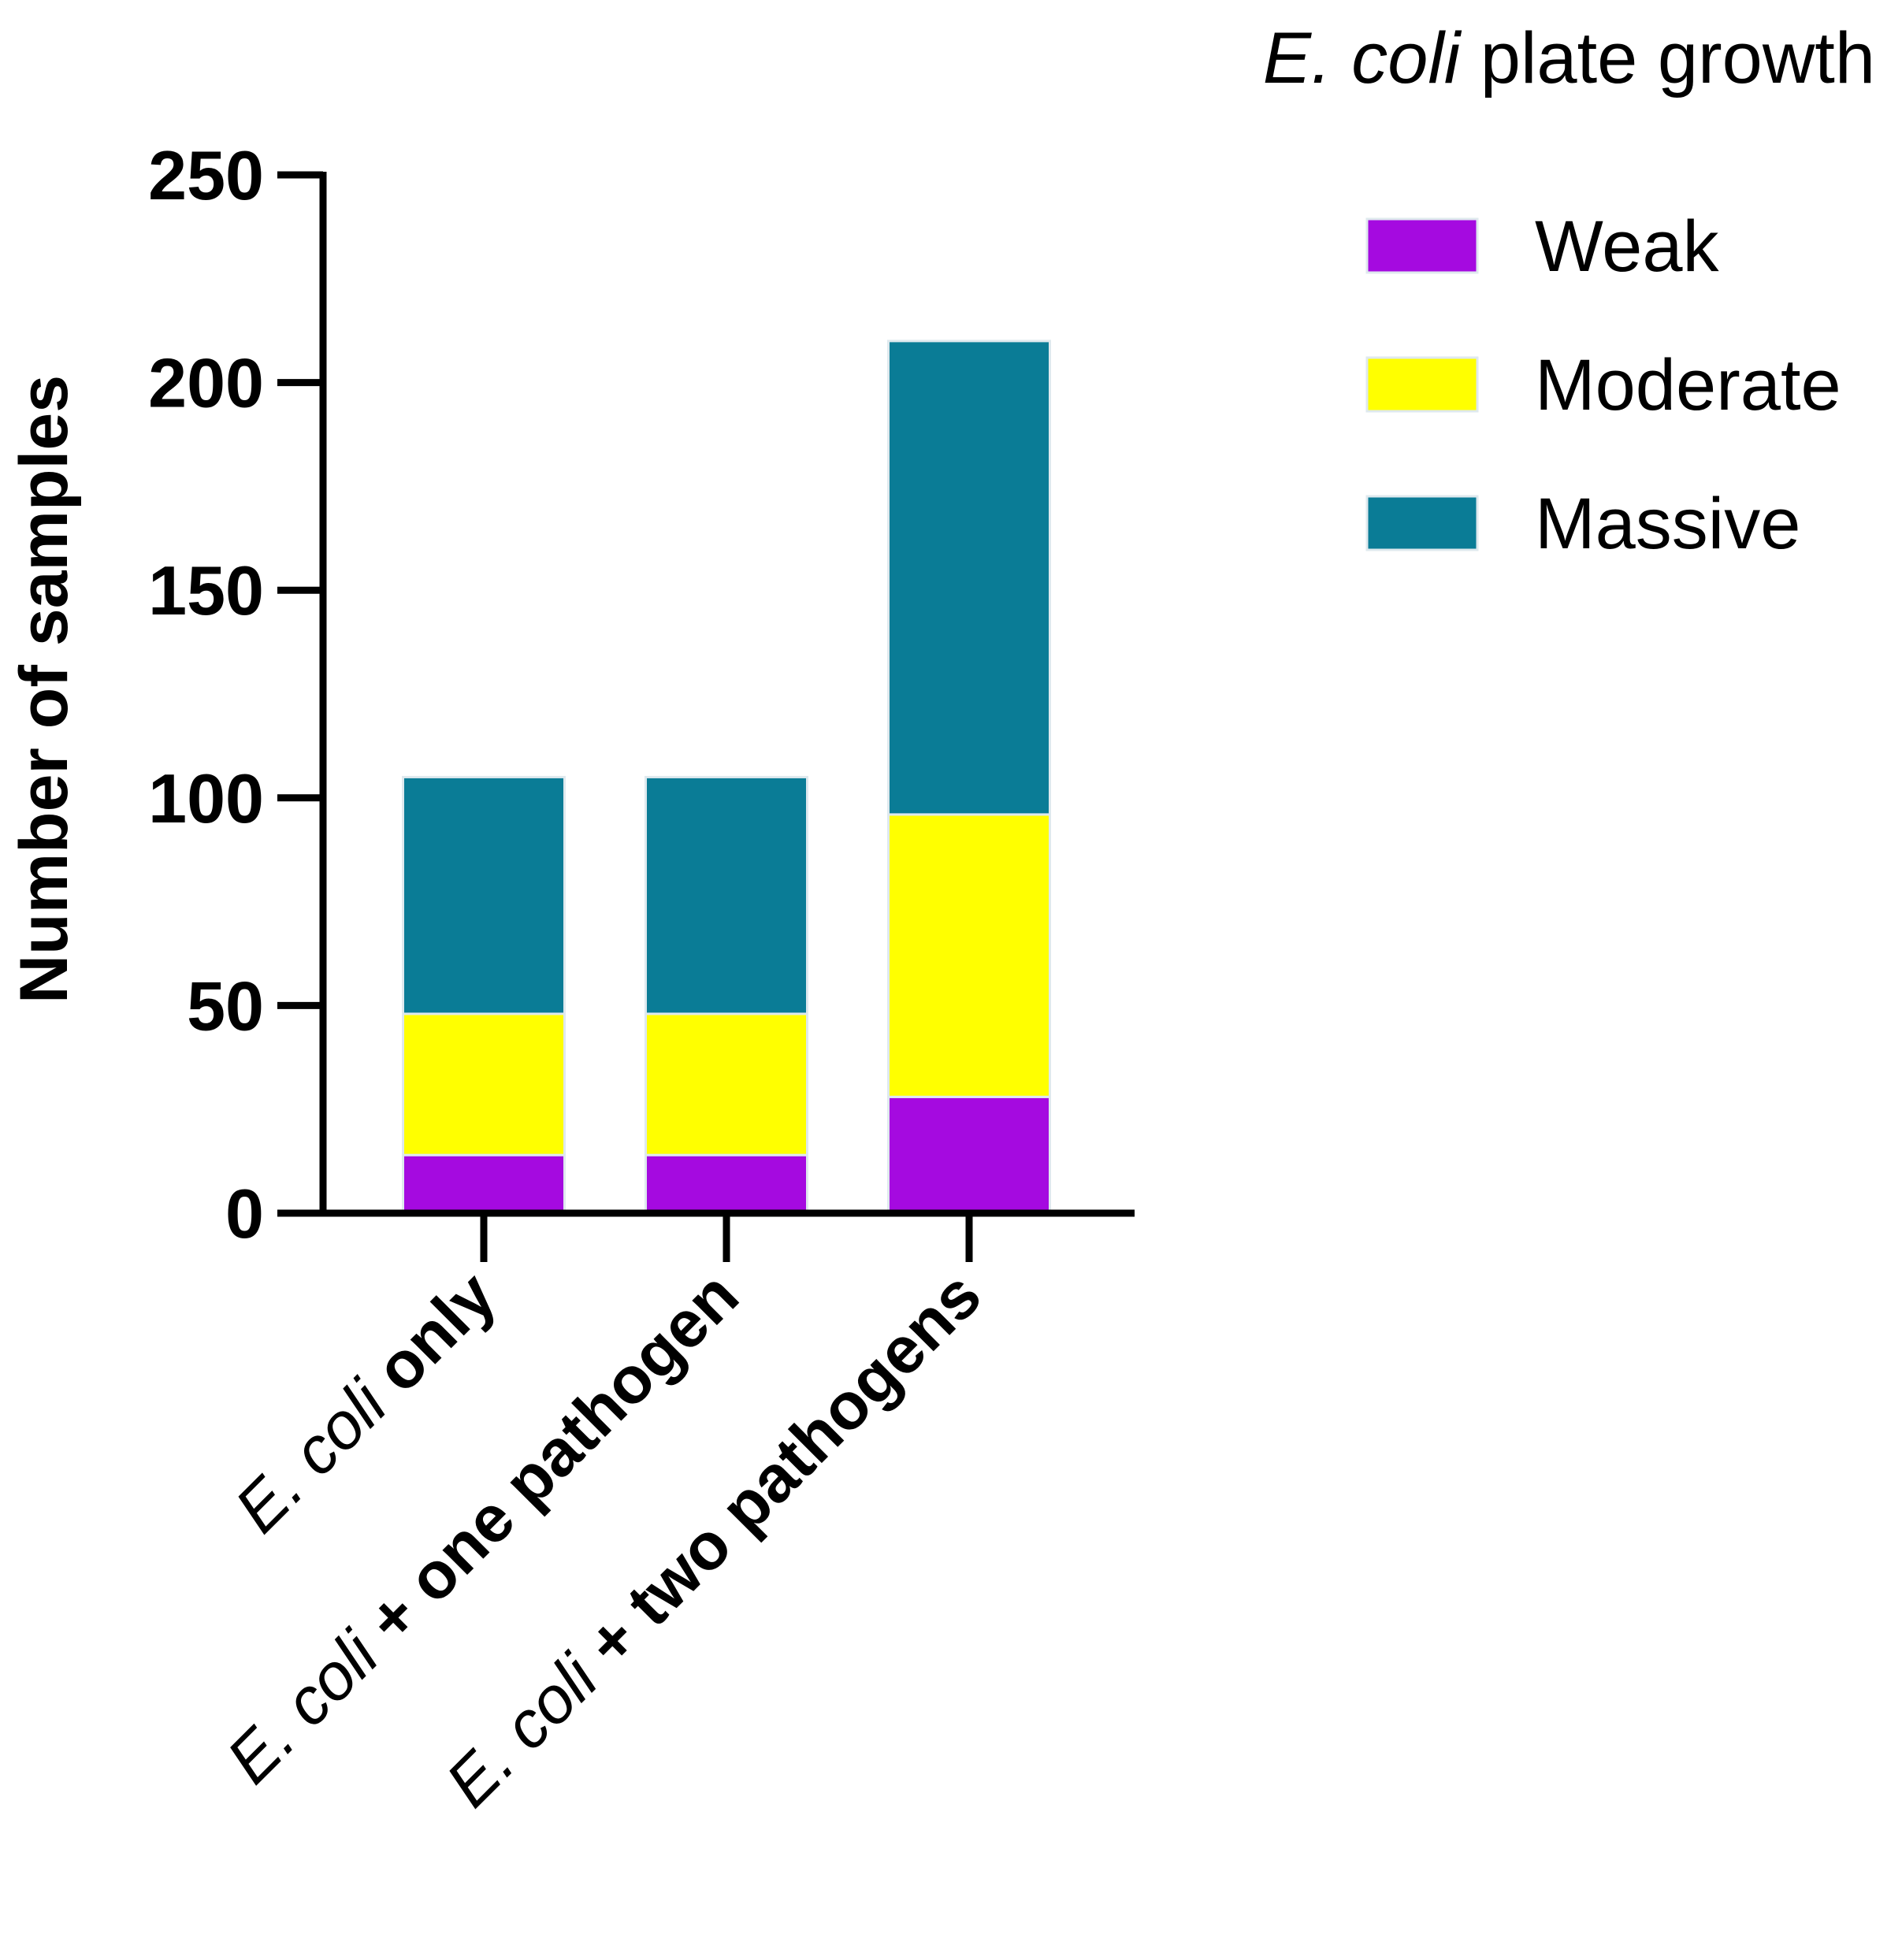 The image size is (1902, 1960). Describe the element at coordinates (206, 798) in the screenshot. I see `y-tick-label-100: 100` at that location.